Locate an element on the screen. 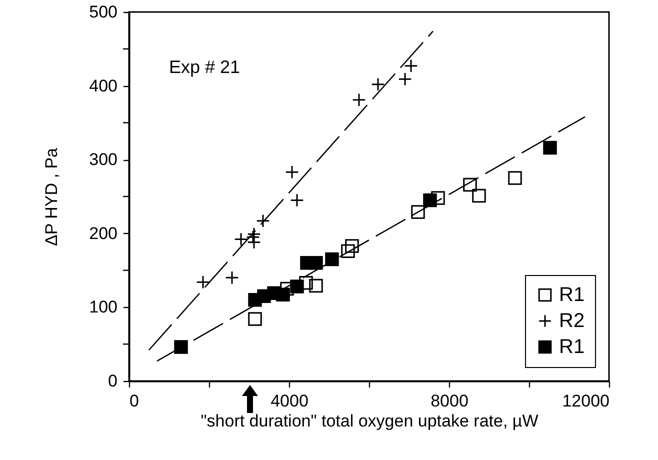 Image resolution: width=658 pixels, height=460 pixels. x-tick-label: 0 is located at coordinates (134, 401).